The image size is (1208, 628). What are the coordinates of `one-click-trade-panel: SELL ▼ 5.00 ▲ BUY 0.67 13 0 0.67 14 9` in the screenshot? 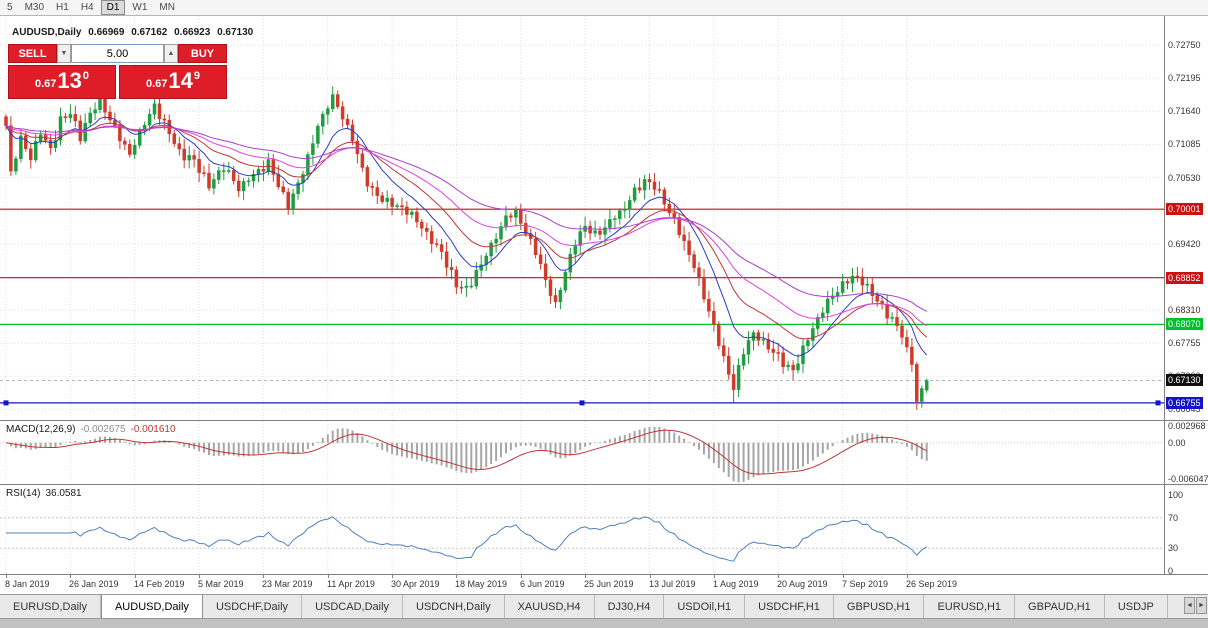 It's located at (117, 71).